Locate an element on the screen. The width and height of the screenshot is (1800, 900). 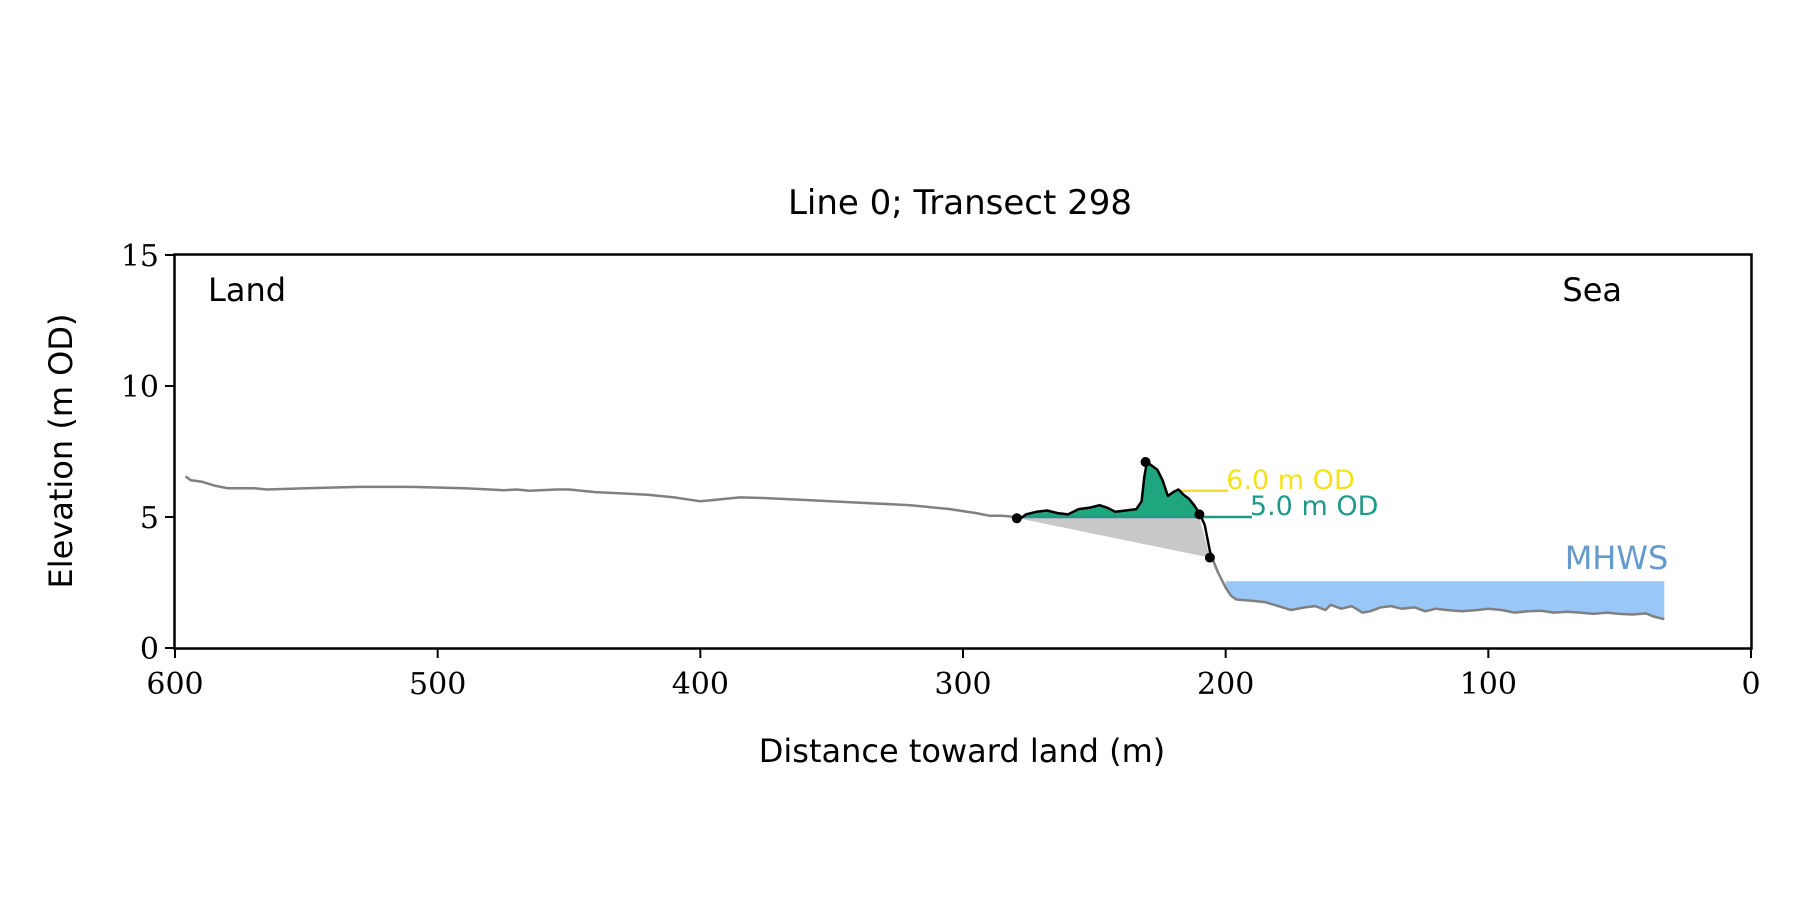
x-tick-label-0: 600 is located at coordinates (174, 684).